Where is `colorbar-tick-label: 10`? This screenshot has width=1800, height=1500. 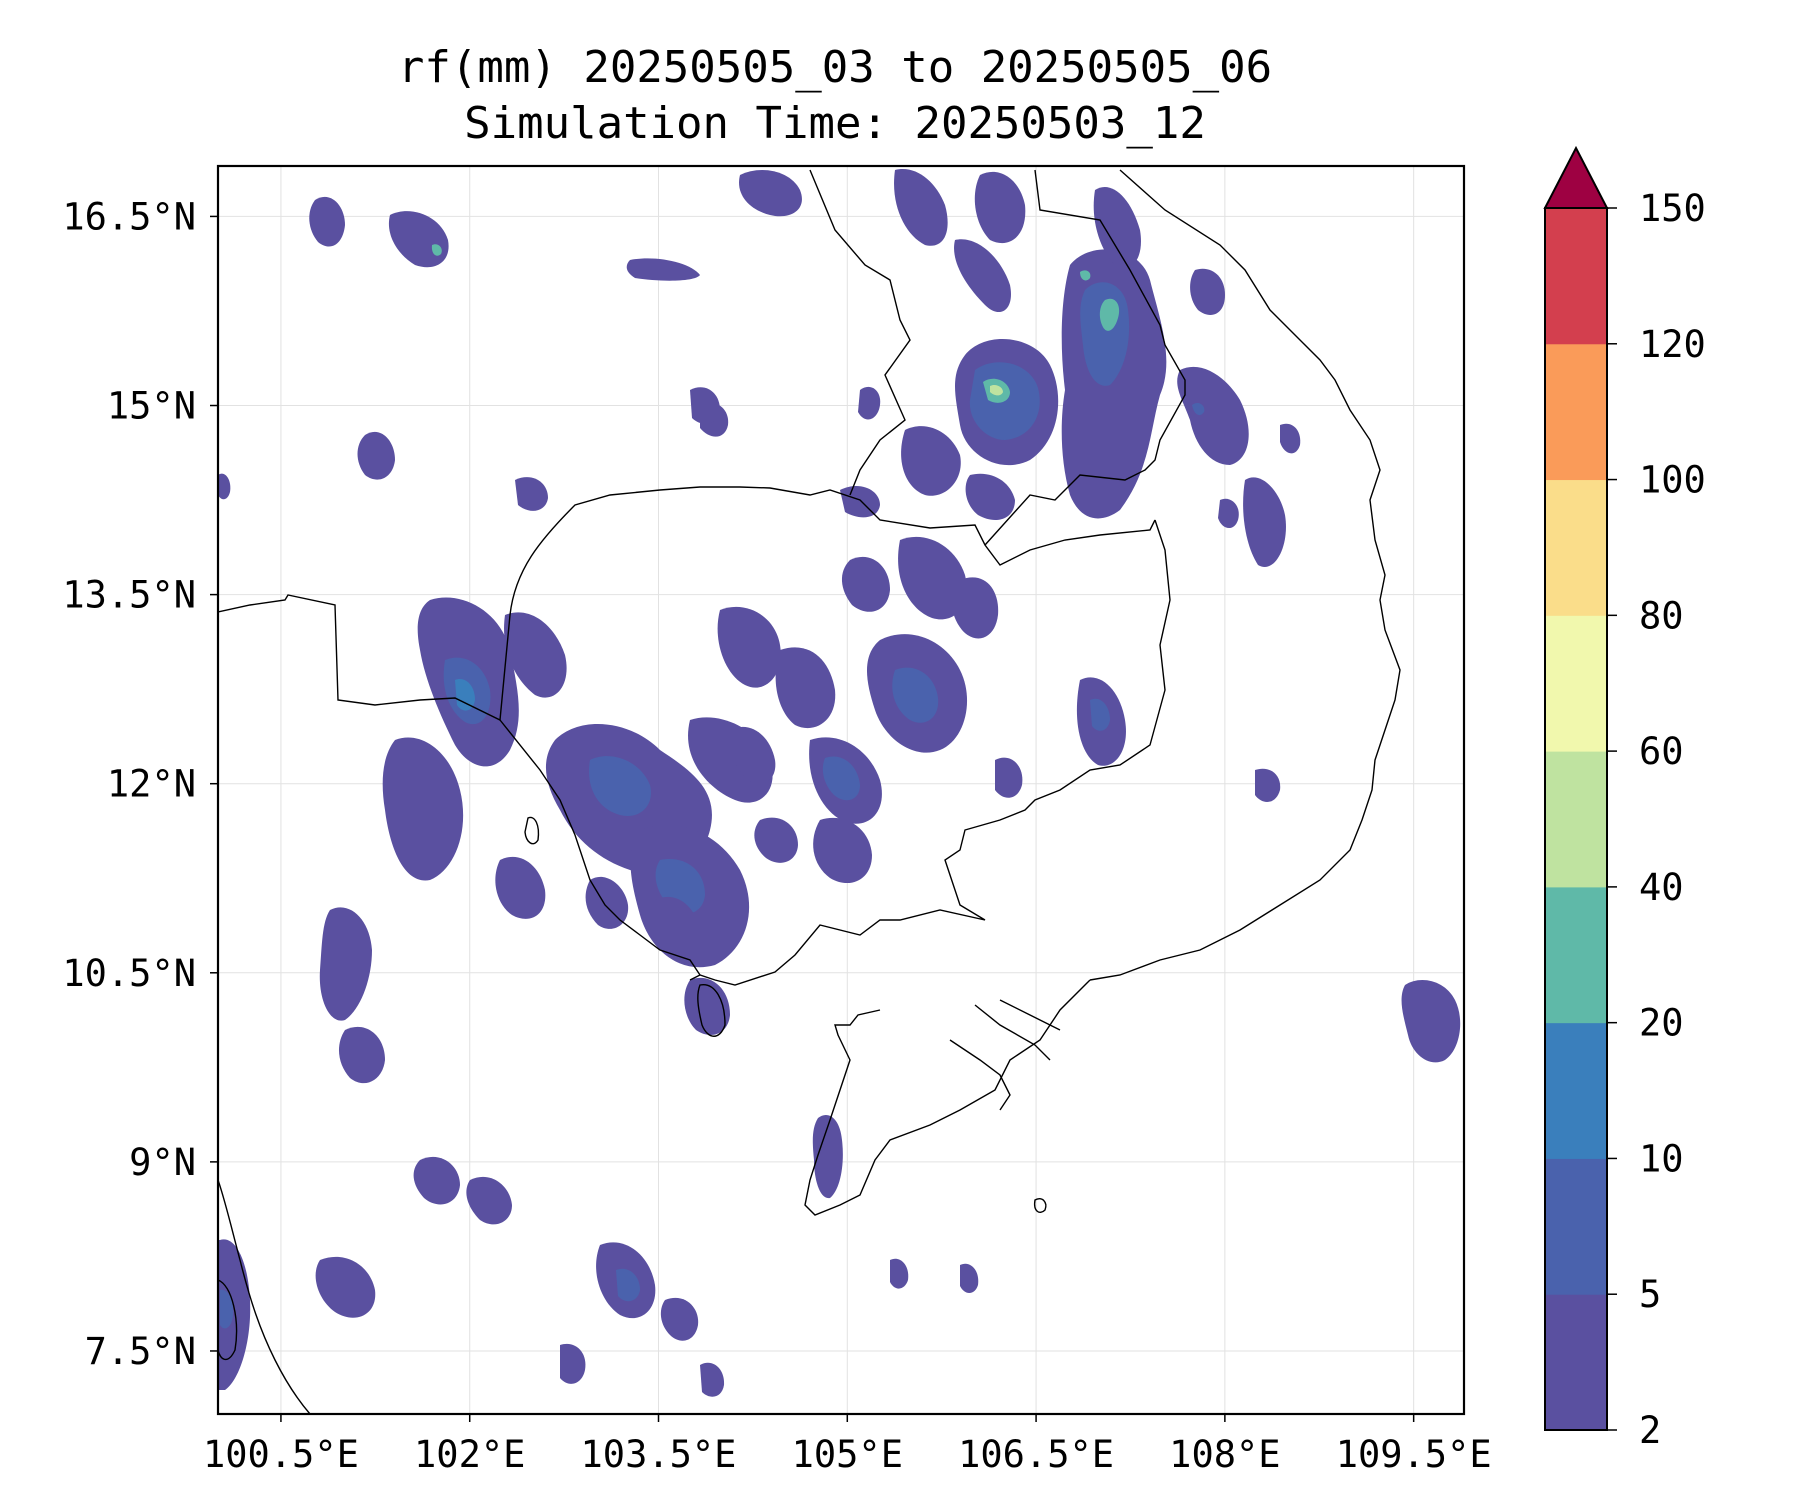
colorbar-tick-label: 10 is located at coordinates (1661, 1158).